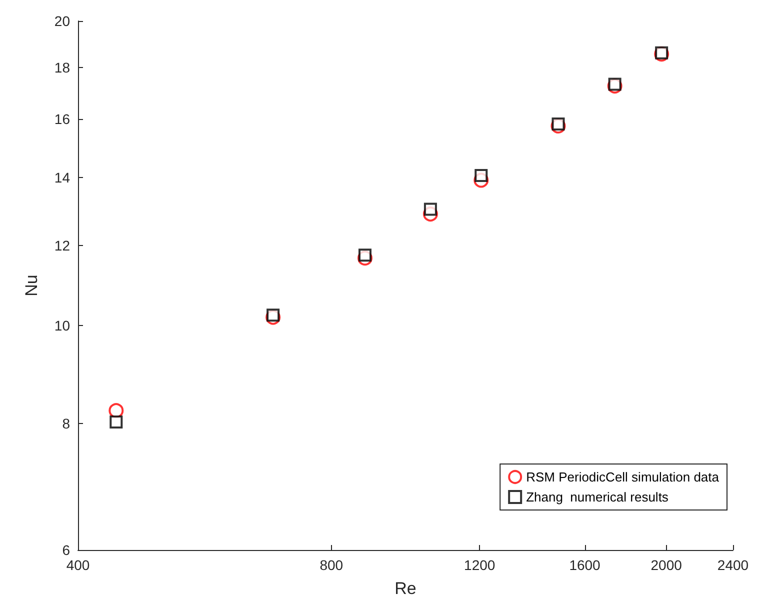  What do you see at coordinates (623, 477) in the screenshot?
I see `legend-label: RSM PeriodicCell simulation data` at bounding box center [623, 477].